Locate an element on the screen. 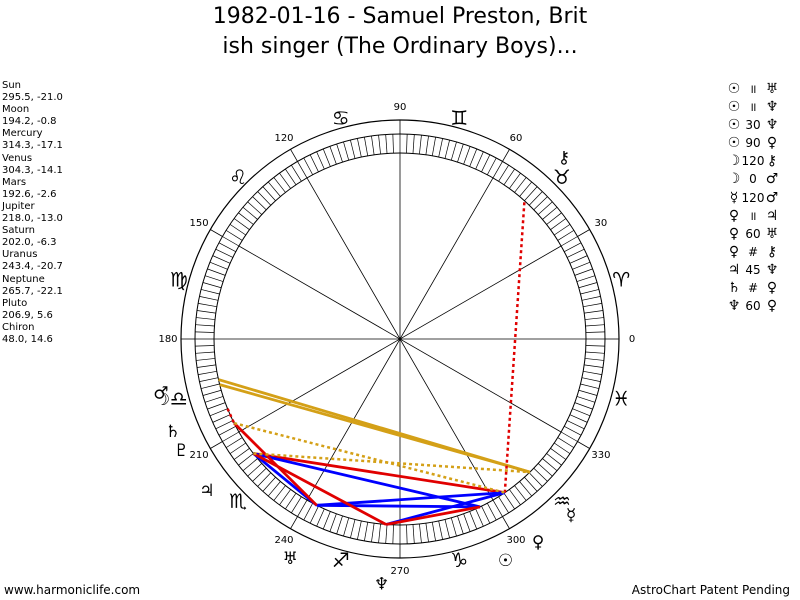 The width and height of the screenshot is (800, 600). planet-values: 295.5, -21.0 is located at coordinates (32, 98).